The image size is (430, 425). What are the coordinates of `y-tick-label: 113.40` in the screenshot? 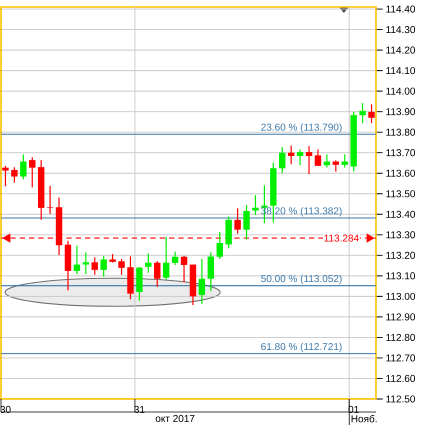 It's located at (401, 214).